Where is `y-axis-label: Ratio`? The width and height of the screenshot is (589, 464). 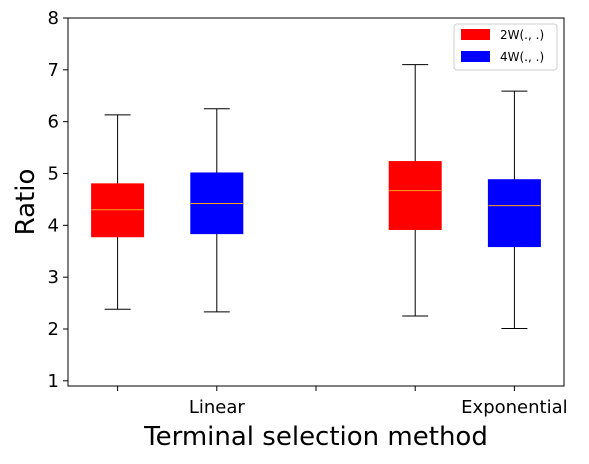
y-axis-label: Ratio is located at coordinates (26, 202).